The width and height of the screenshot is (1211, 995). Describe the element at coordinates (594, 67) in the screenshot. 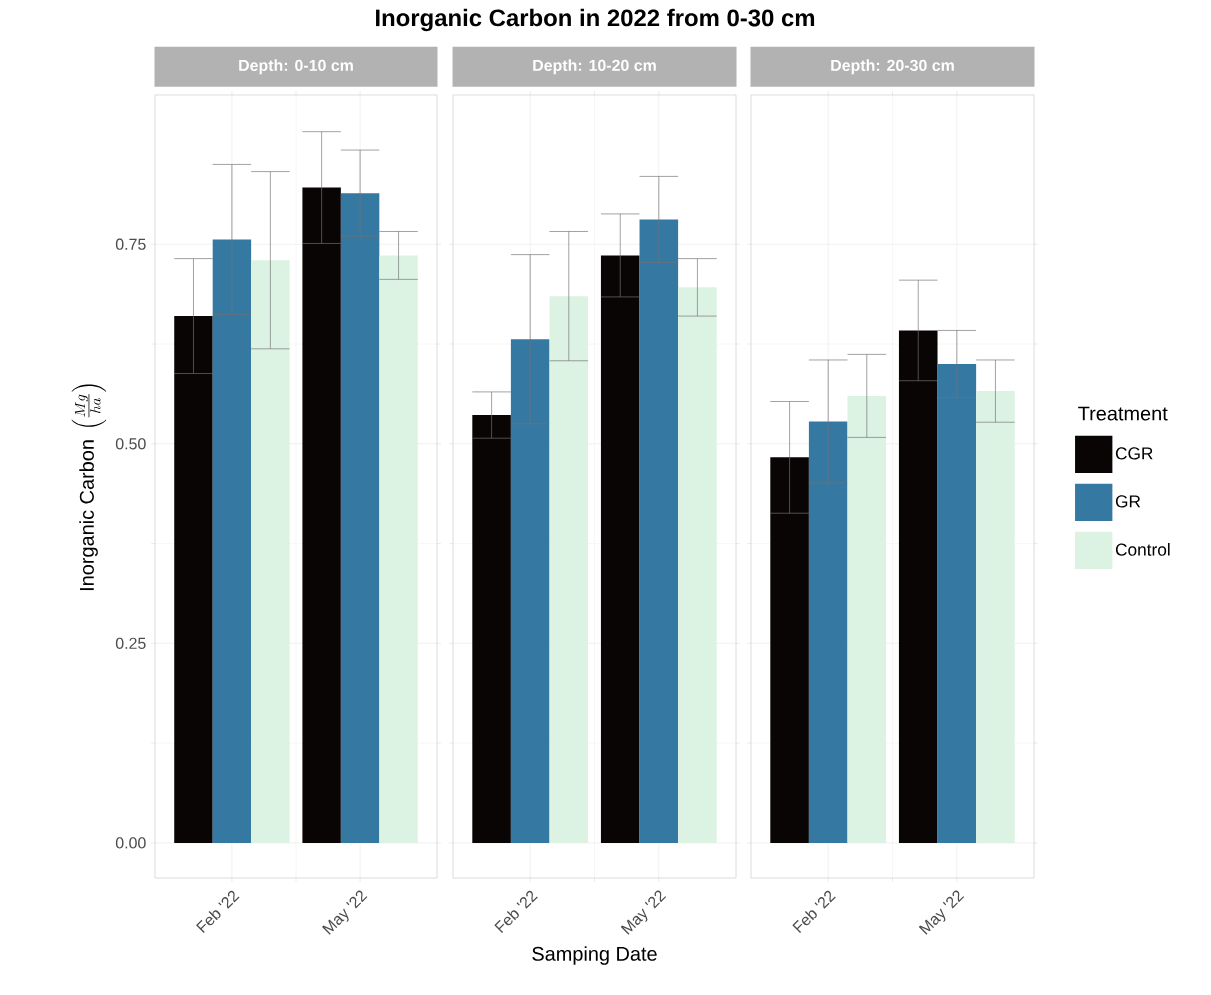

I see `chart-subtitle: Depth: 10-20 cm` at that location.